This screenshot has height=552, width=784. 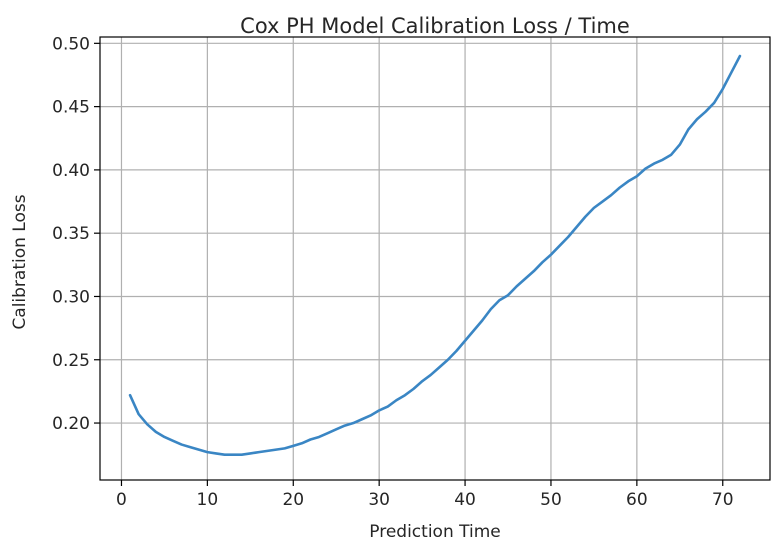 I want to click on x-tick-label: 30, so click(x=379, y=500).